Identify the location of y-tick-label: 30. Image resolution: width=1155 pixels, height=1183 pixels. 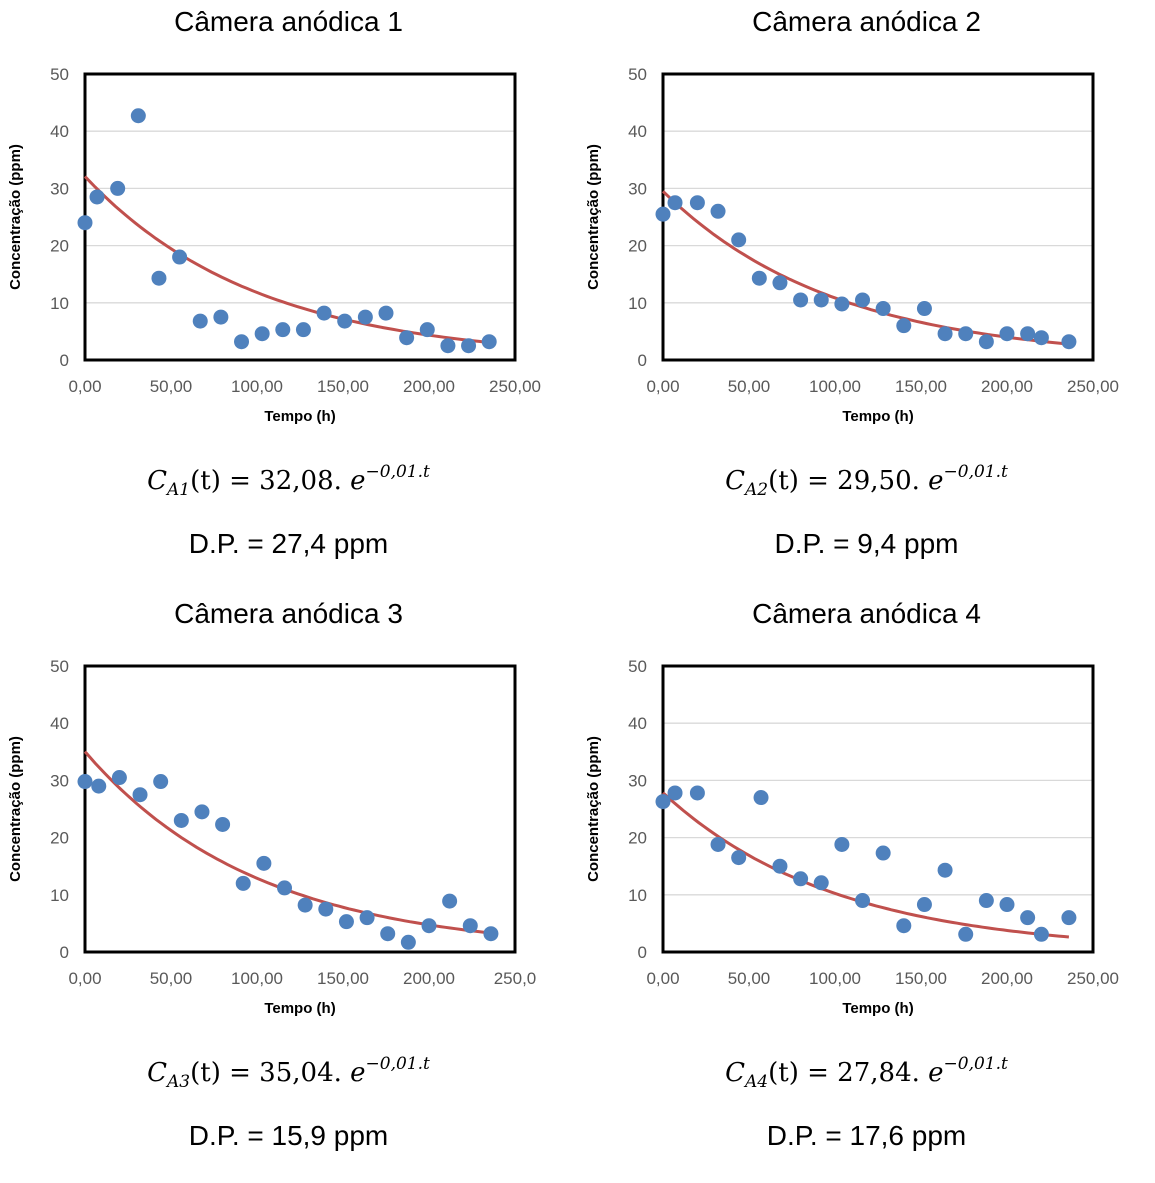
(637, 188).